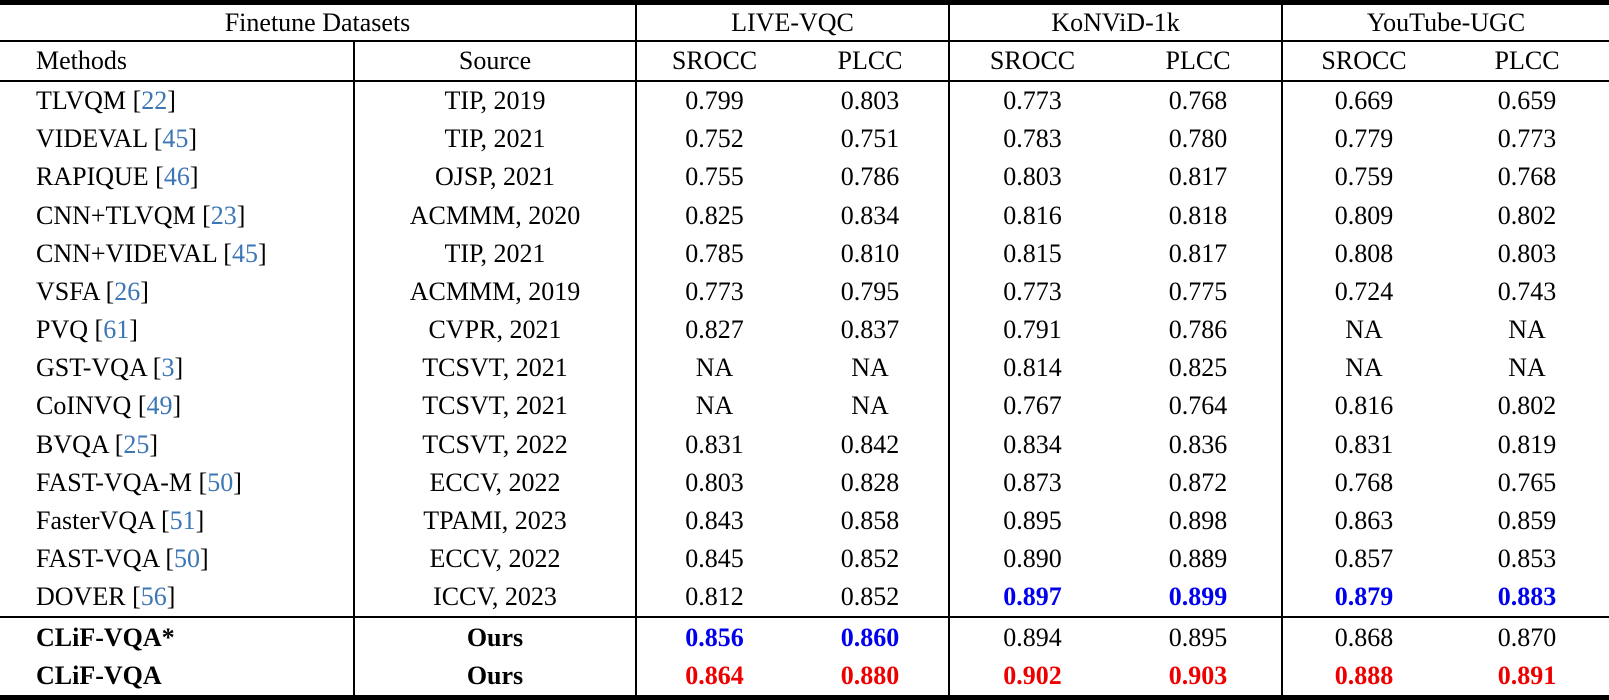 Image resolution: width=1609 pixels, height=700 pixels. Describe the element at coordinates (110, 368) in the screenshot. I see `method-cell: GST-VQA [3]` at that location.